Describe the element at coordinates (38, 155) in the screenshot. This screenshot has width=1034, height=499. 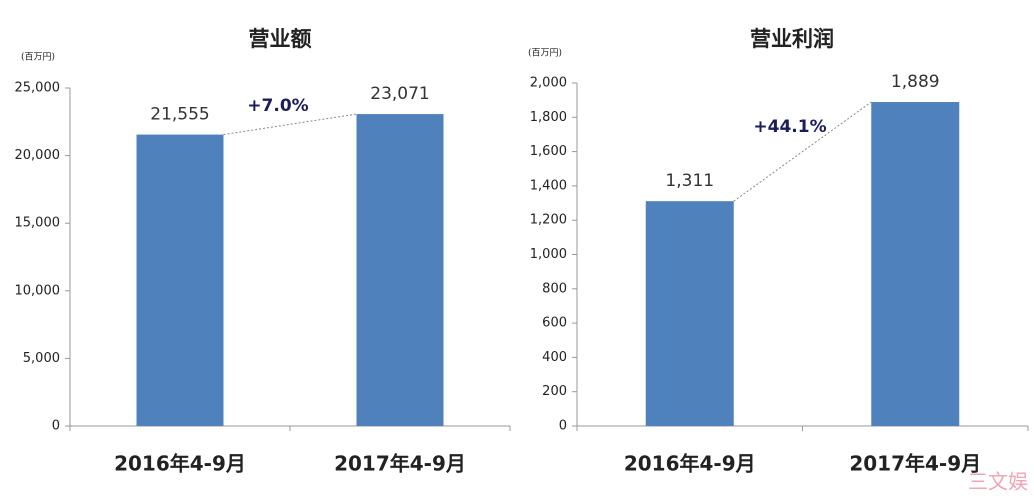
I see `y-tick-label: 20,000` at that location.